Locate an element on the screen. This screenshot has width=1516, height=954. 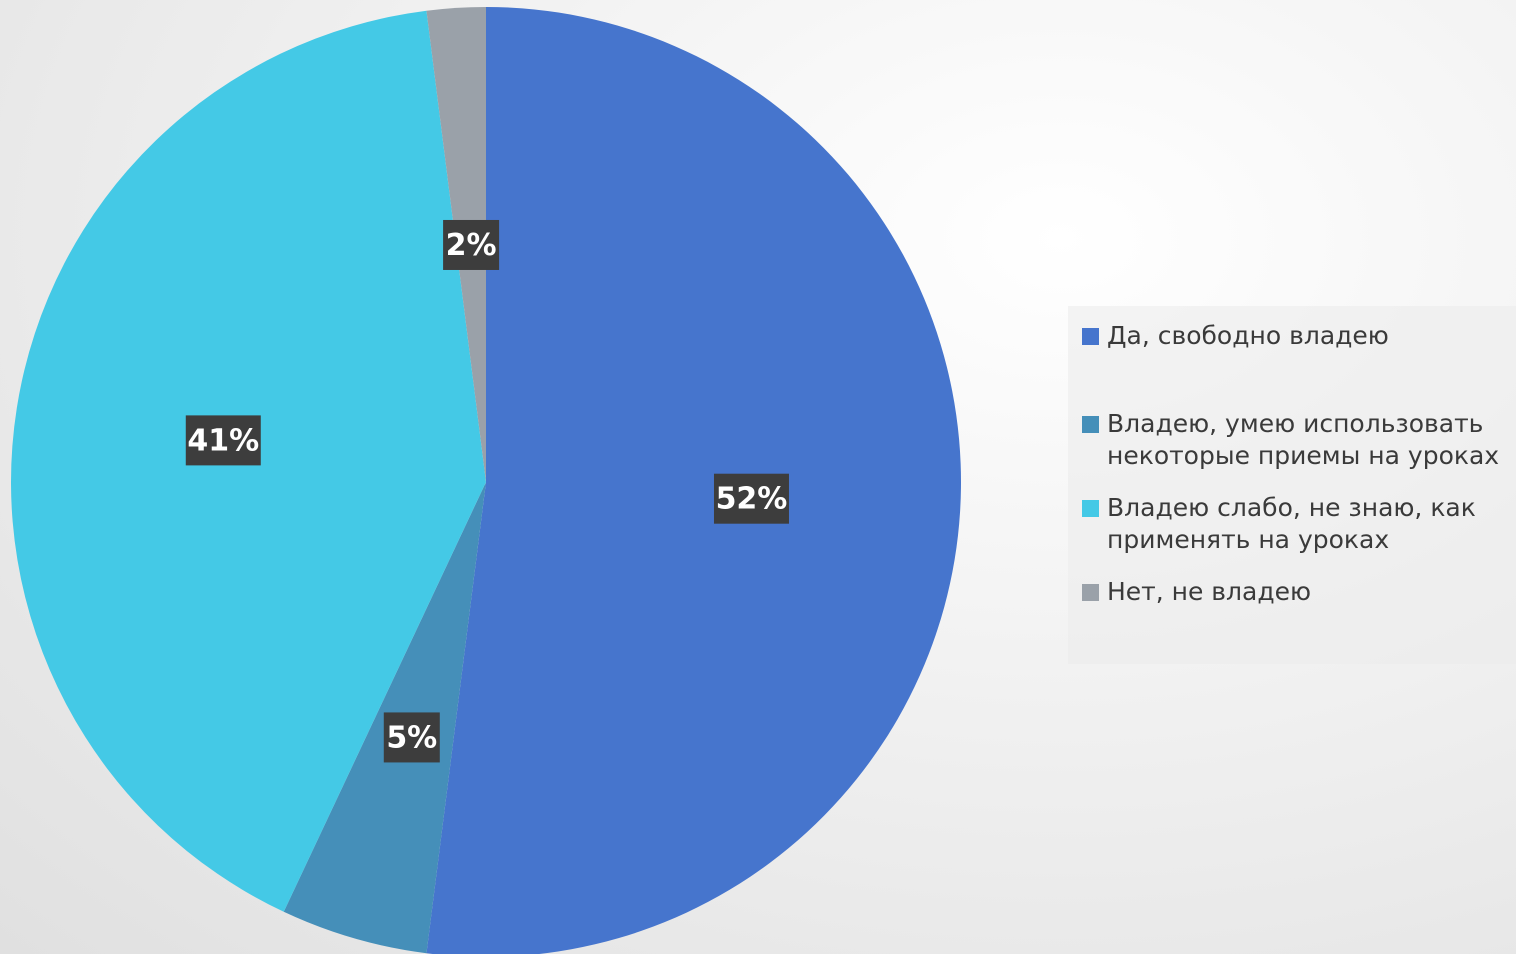
data-label-box-net-ne-vladeyu is located at coordinates (471, 244).